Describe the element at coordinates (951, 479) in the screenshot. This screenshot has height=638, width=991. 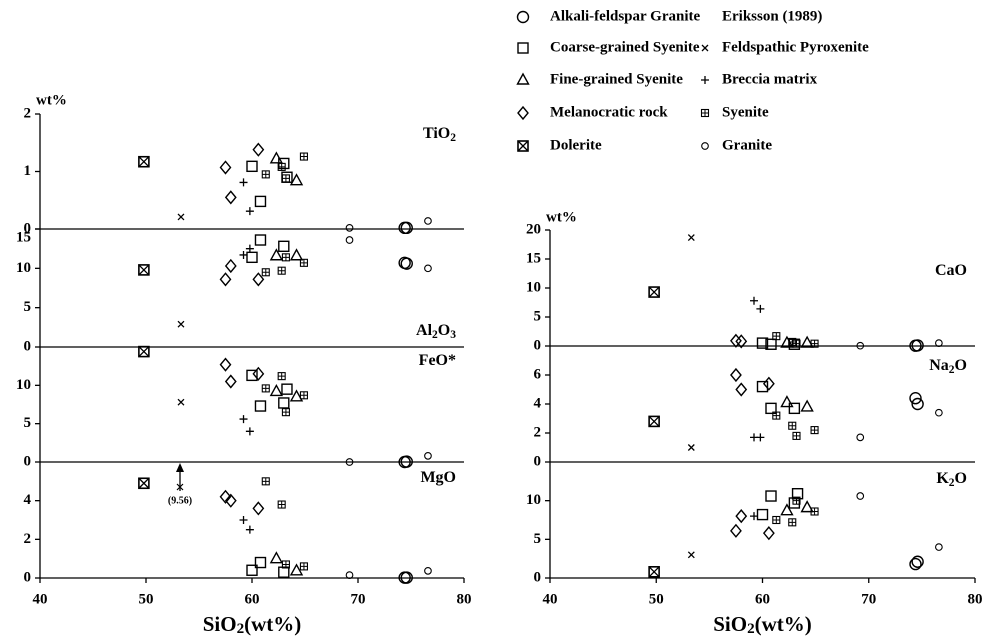
I see `panel-label: K2O` at that location.